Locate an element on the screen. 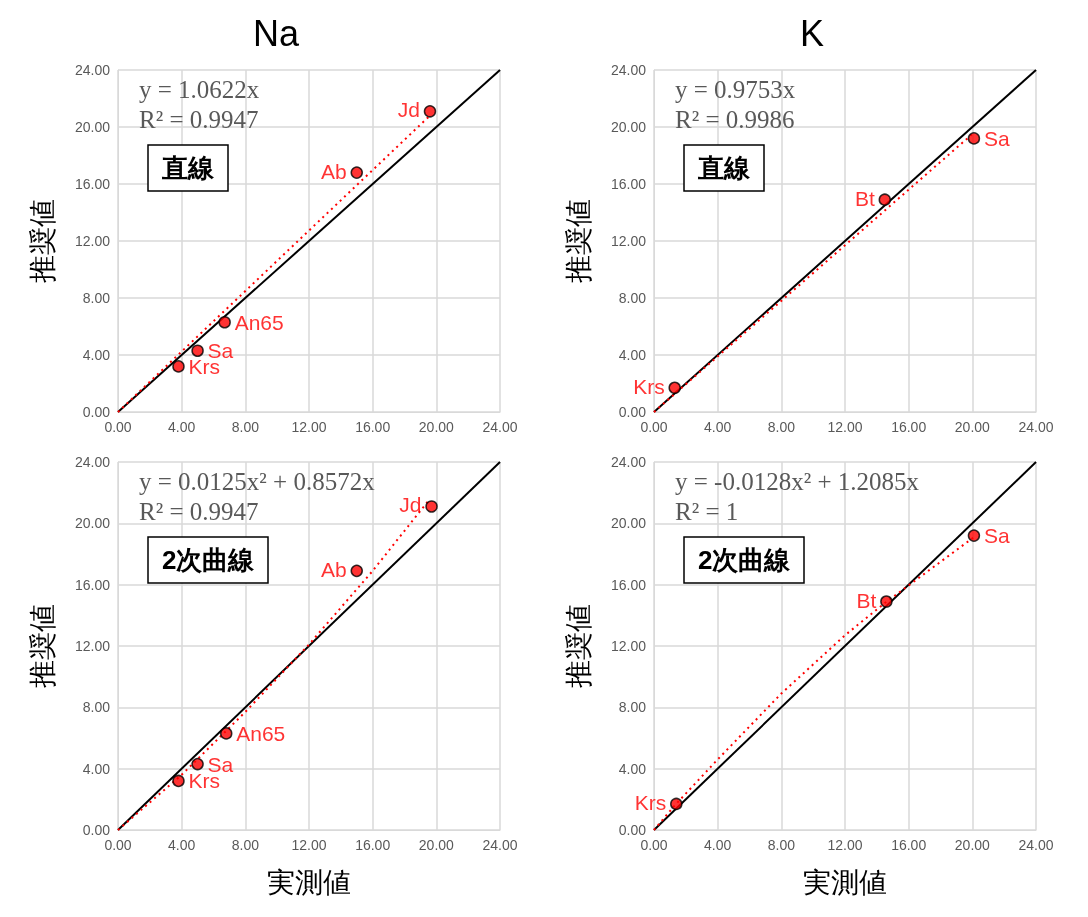 This screenshot has height=917, width=1088. annotation: R² = 0.9986 is located at coordinates (735, 119).